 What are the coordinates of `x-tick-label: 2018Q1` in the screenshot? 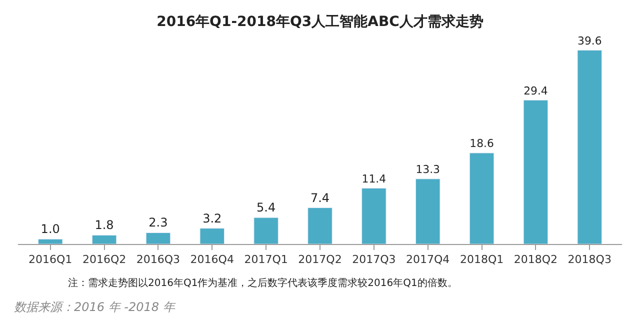 It's located at (482, 259).